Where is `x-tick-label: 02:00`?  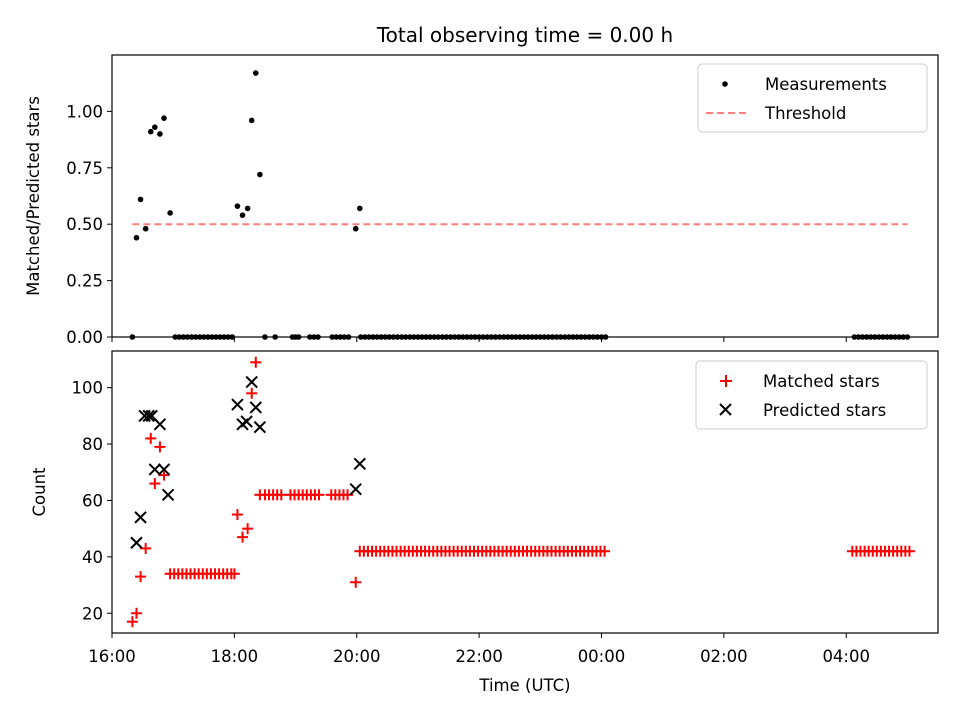
x-tick-label: 02:00 is located at coordinates (724, 656).